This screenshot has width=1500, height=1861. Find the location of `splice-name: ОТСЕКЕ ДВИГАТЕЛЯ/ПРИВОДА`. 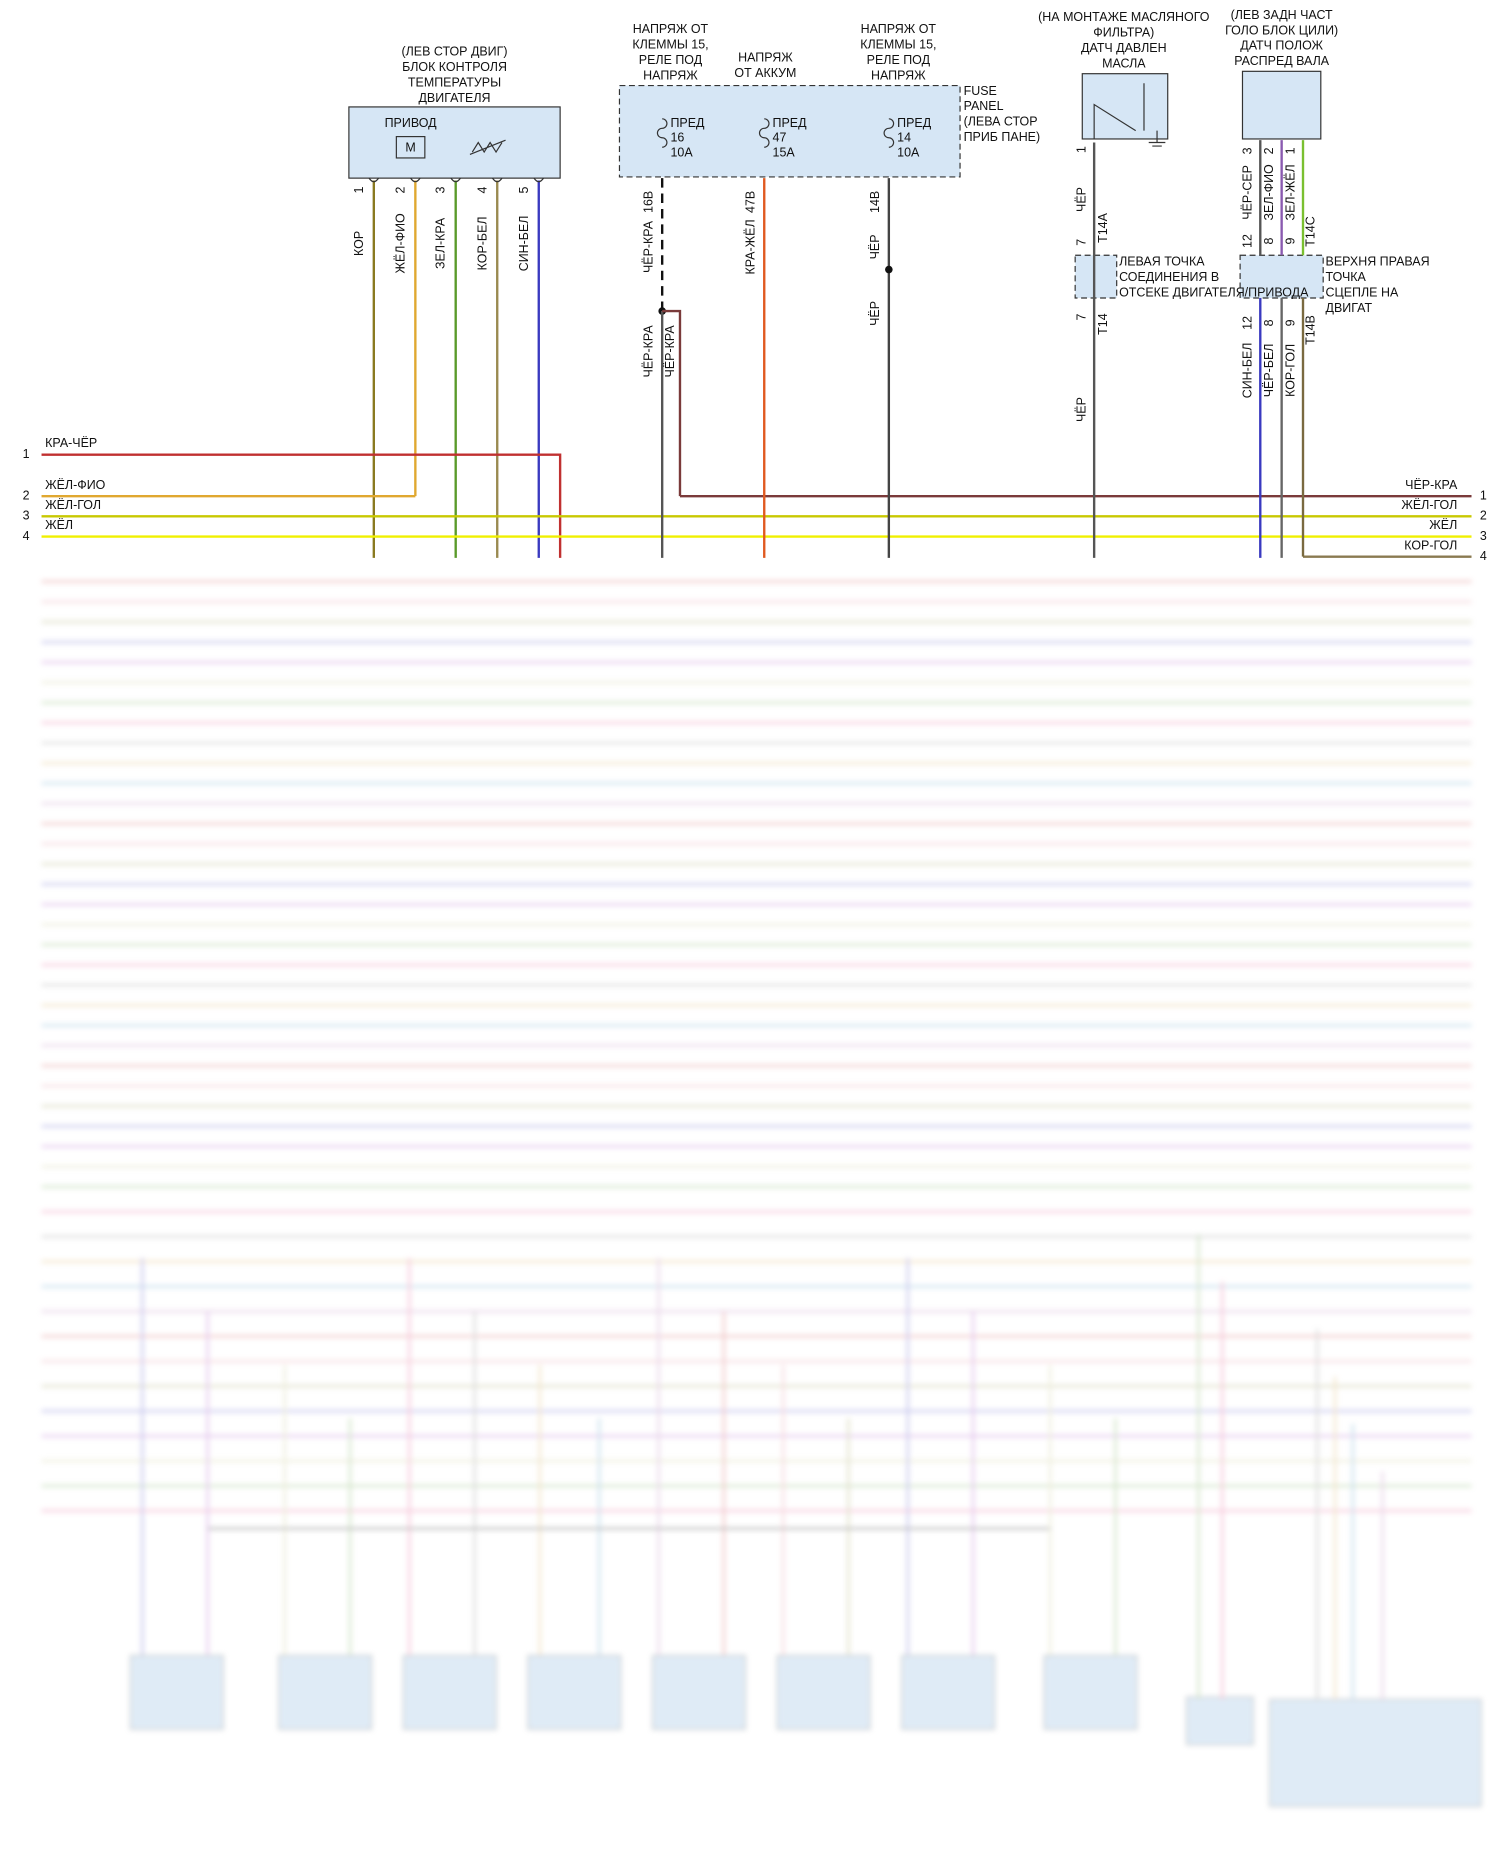

splice-name: ОТСЕКЕ ДВИГАТЕЛЯ/ПРИВОДА is located at coordinates (1214, 293).